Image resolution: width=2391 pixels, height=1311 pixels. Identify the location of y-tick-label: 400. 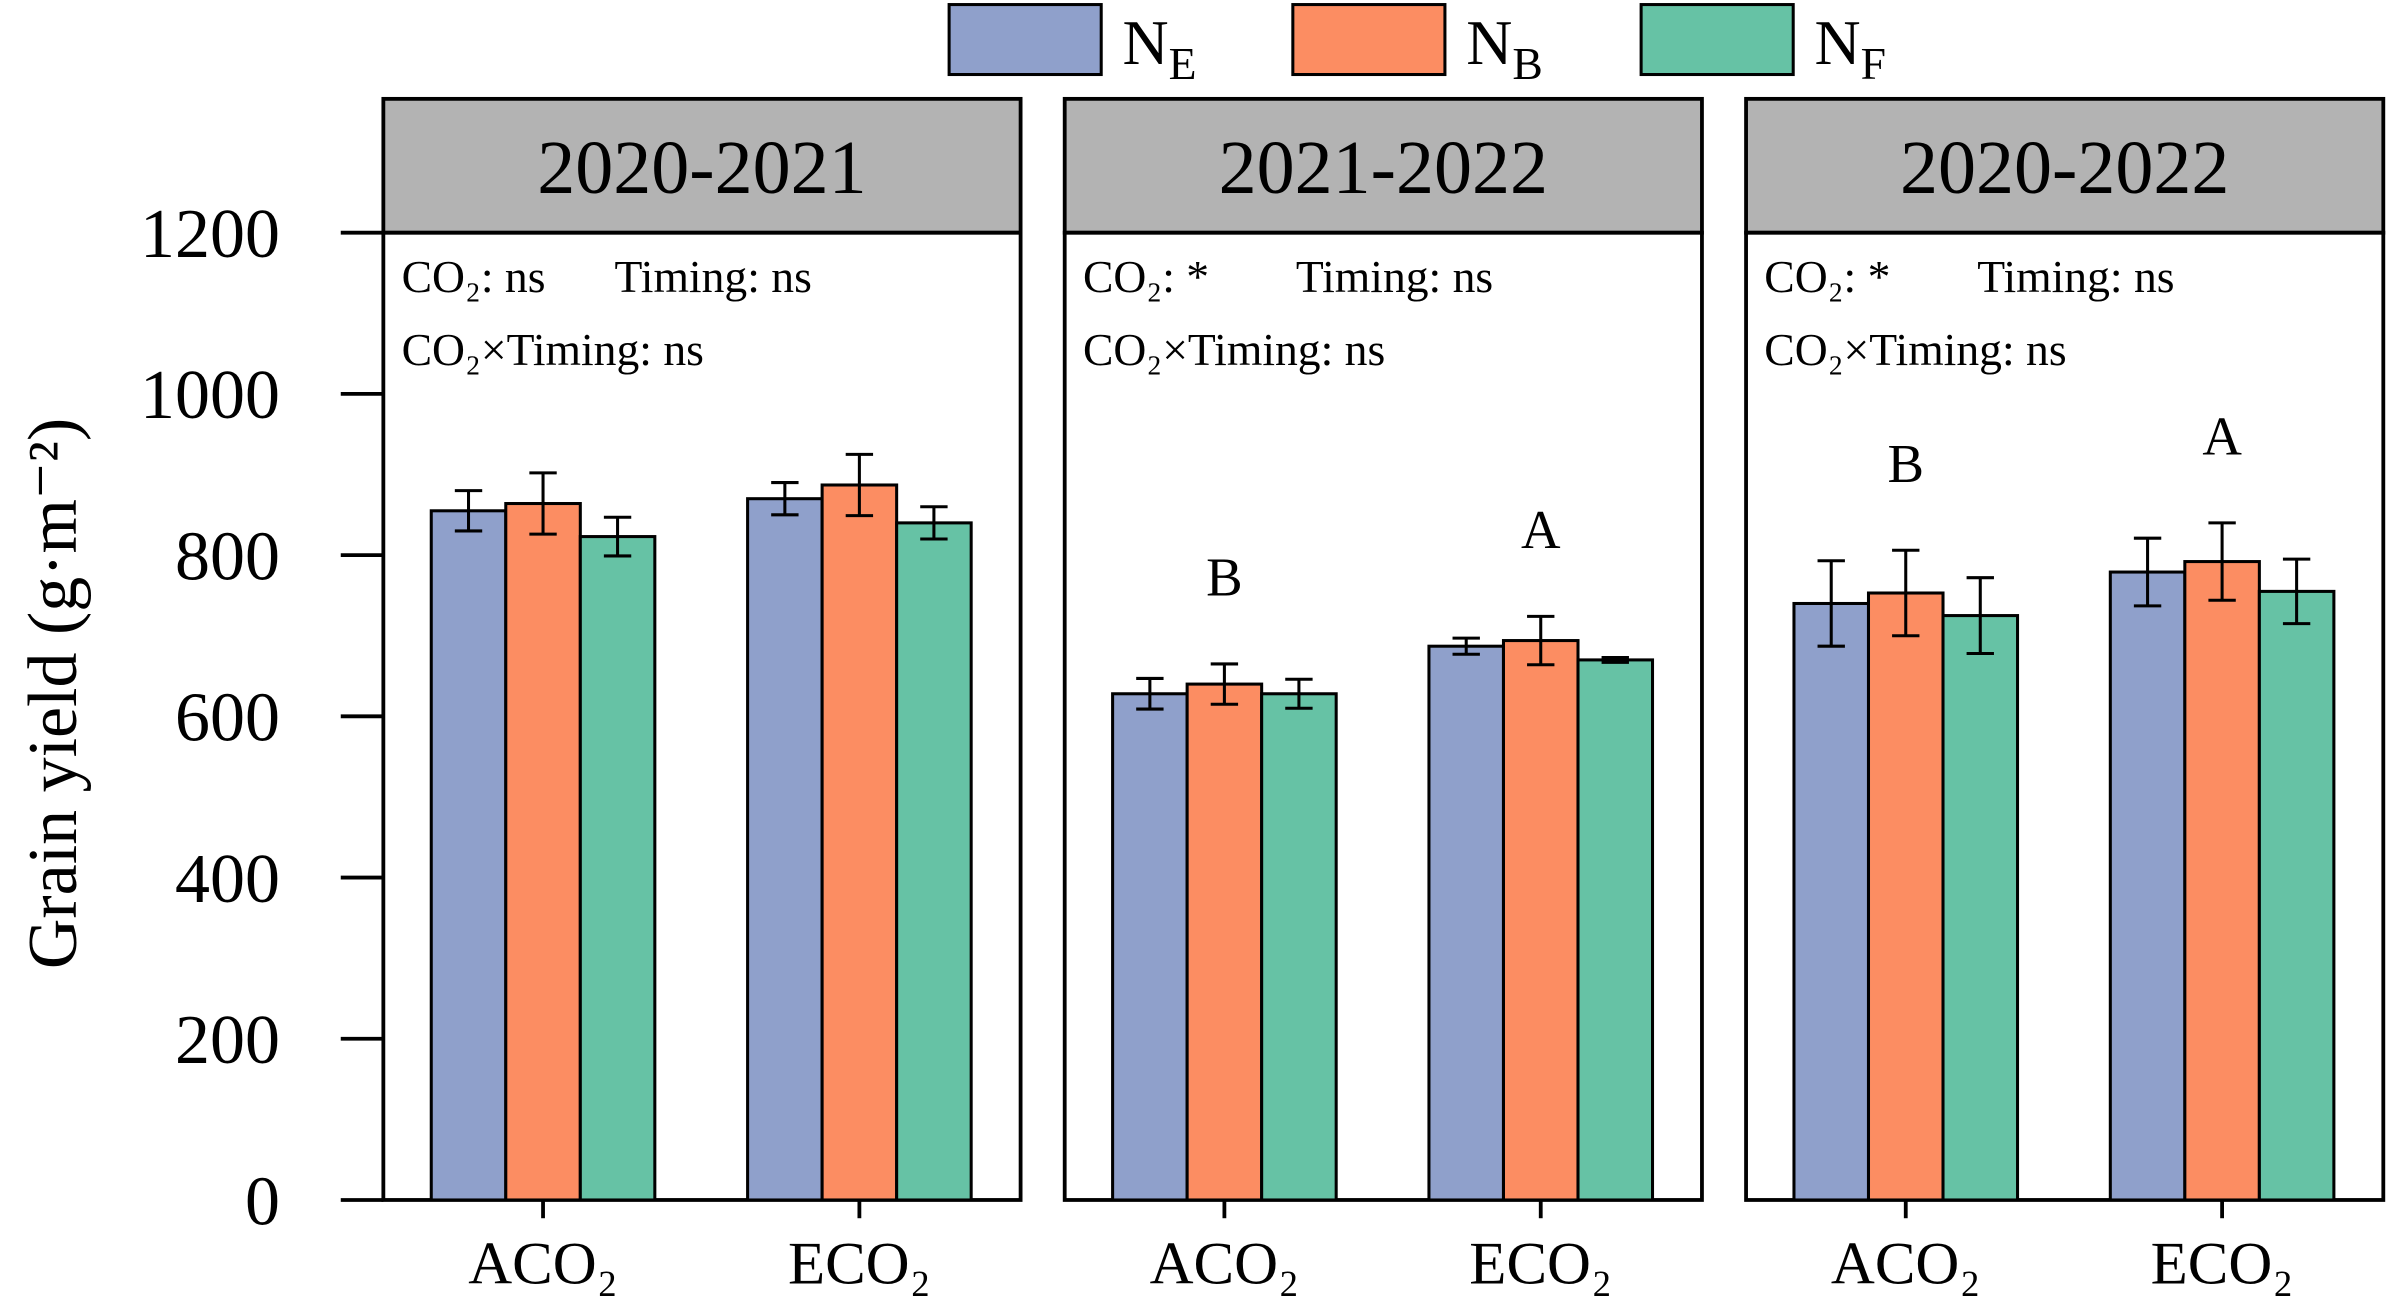
(227, 879).